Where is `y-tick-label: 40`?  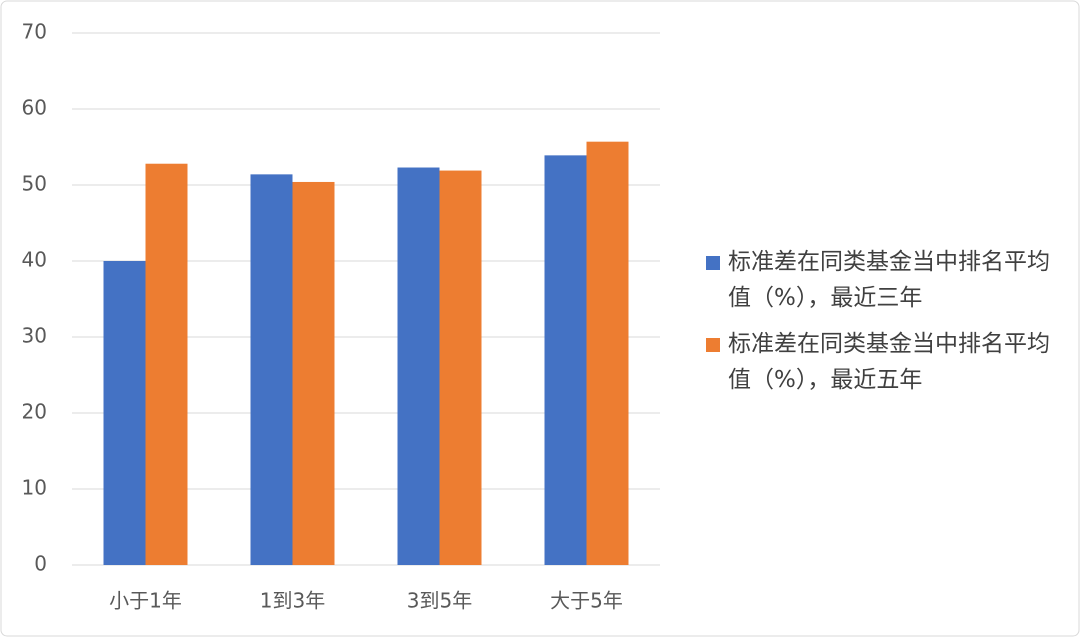
y-tick-label: 40 is located at coordinates (34, 260).